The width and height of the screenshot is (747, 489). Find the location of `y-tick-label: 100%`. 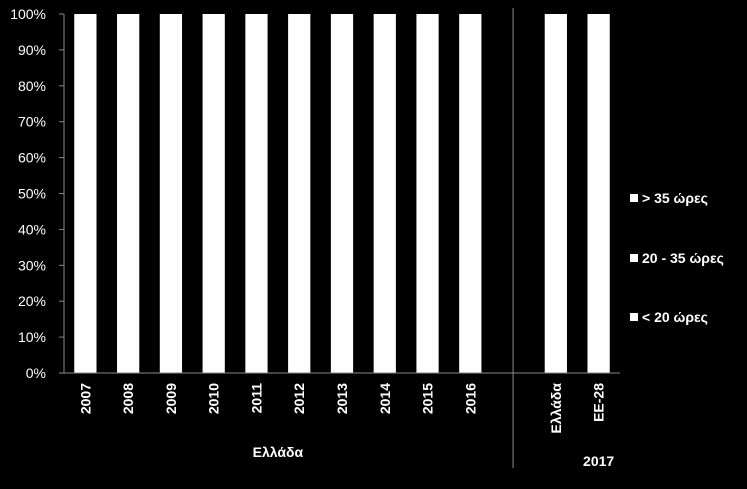

y-tick-label: 100% is located at coordinates (28, 14).